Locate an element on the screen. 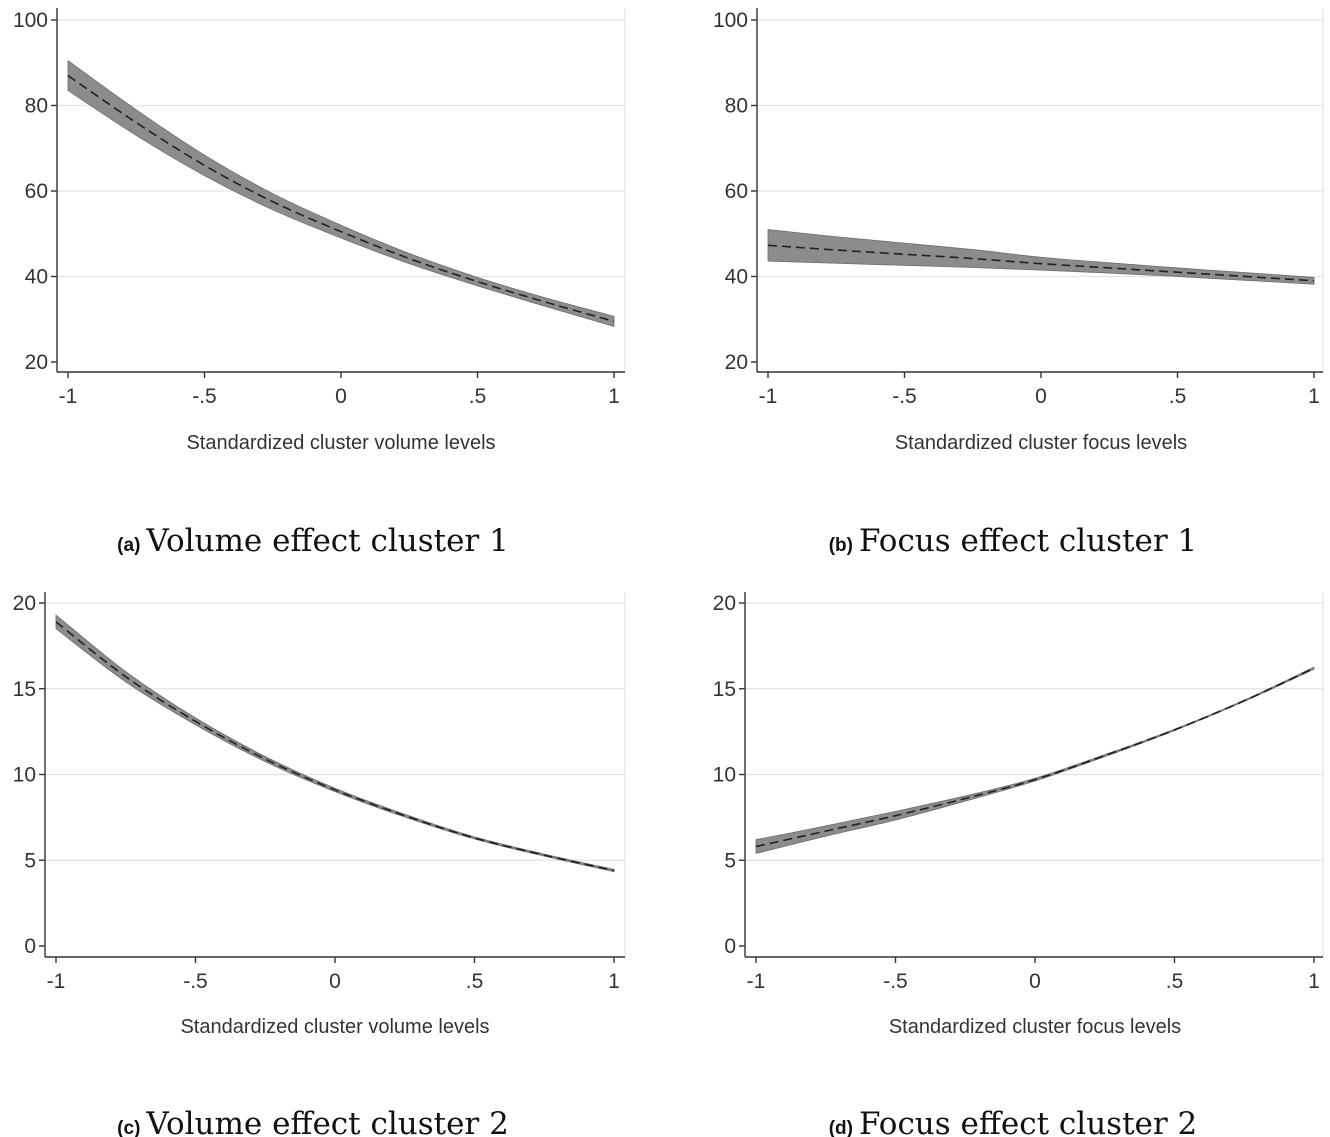  caption-text: Volume effect cluster 2 is located at coordinates (326, 1121).